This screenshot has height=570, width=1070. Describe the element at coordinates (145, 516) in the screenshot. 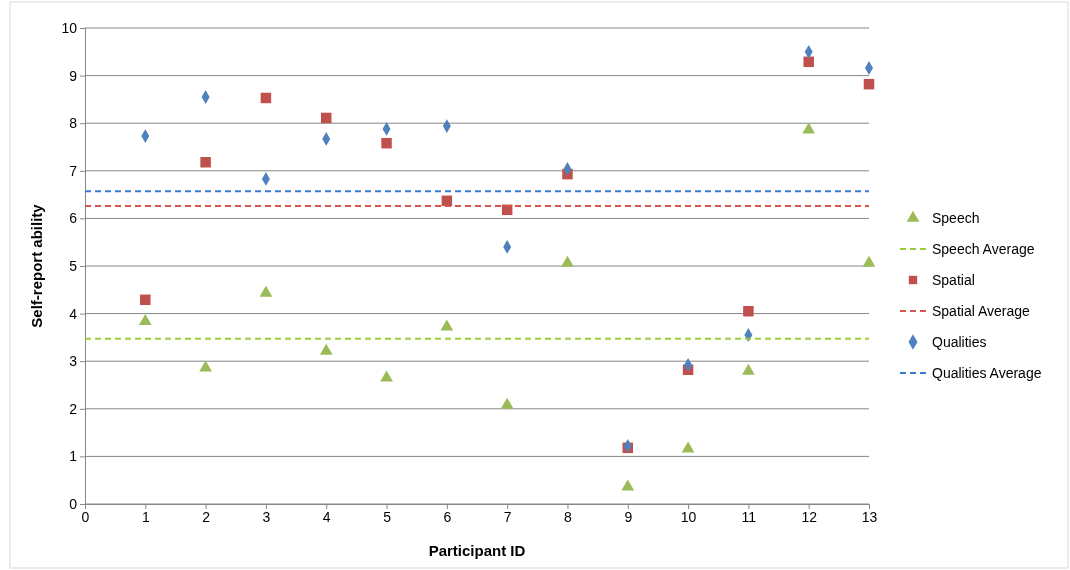

I see `x-tick-label: 1` at that location.